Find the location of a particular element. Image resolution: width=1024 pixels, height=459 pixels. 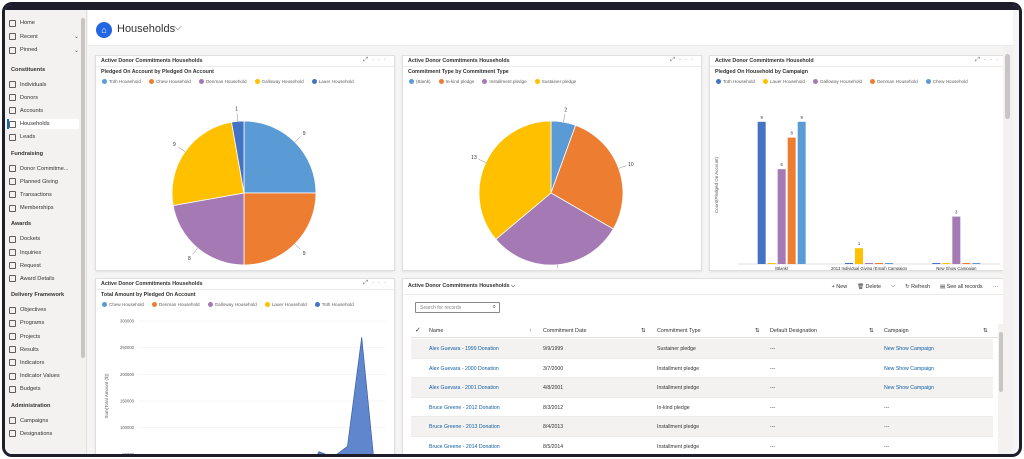

sidebar-item-project: Projects is located at coordinates (44, 337).